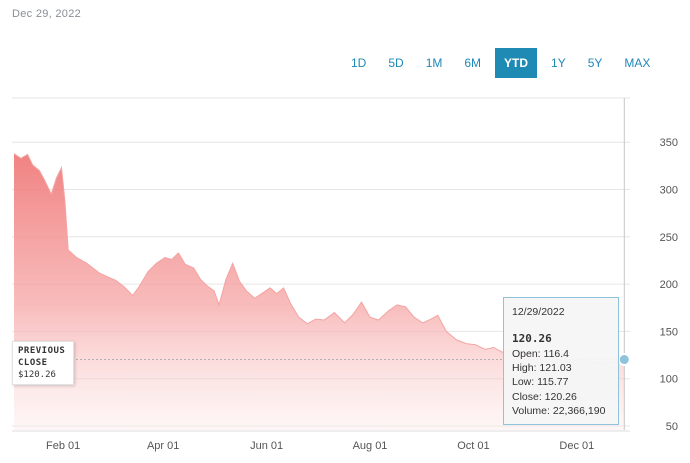 Image resolution: width=690 pixels, height=463 pixels. I want to click on y-tick-label: 50, so click(672, 427).